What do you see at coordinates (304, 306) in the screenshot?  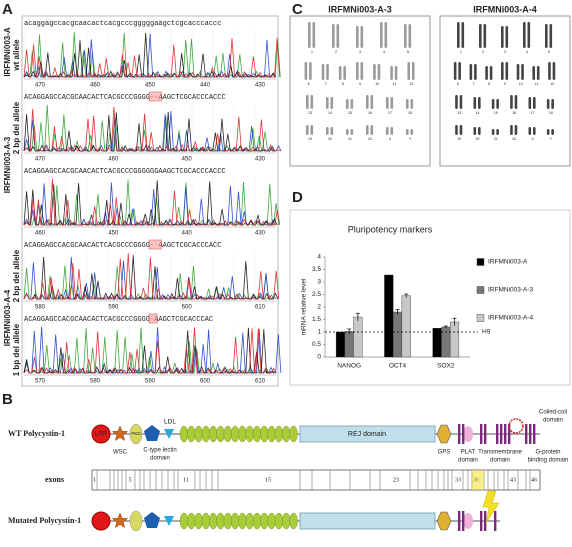 I see `y-axis-label: mRNA relative level` at bounding box center [304, 306].